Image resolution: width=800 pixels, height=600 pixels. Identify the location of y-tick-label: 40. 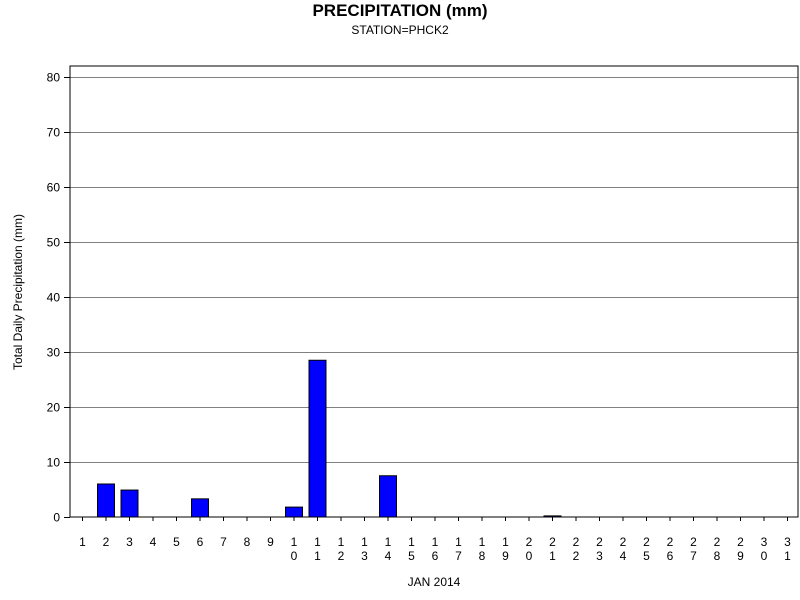
(54, 298).